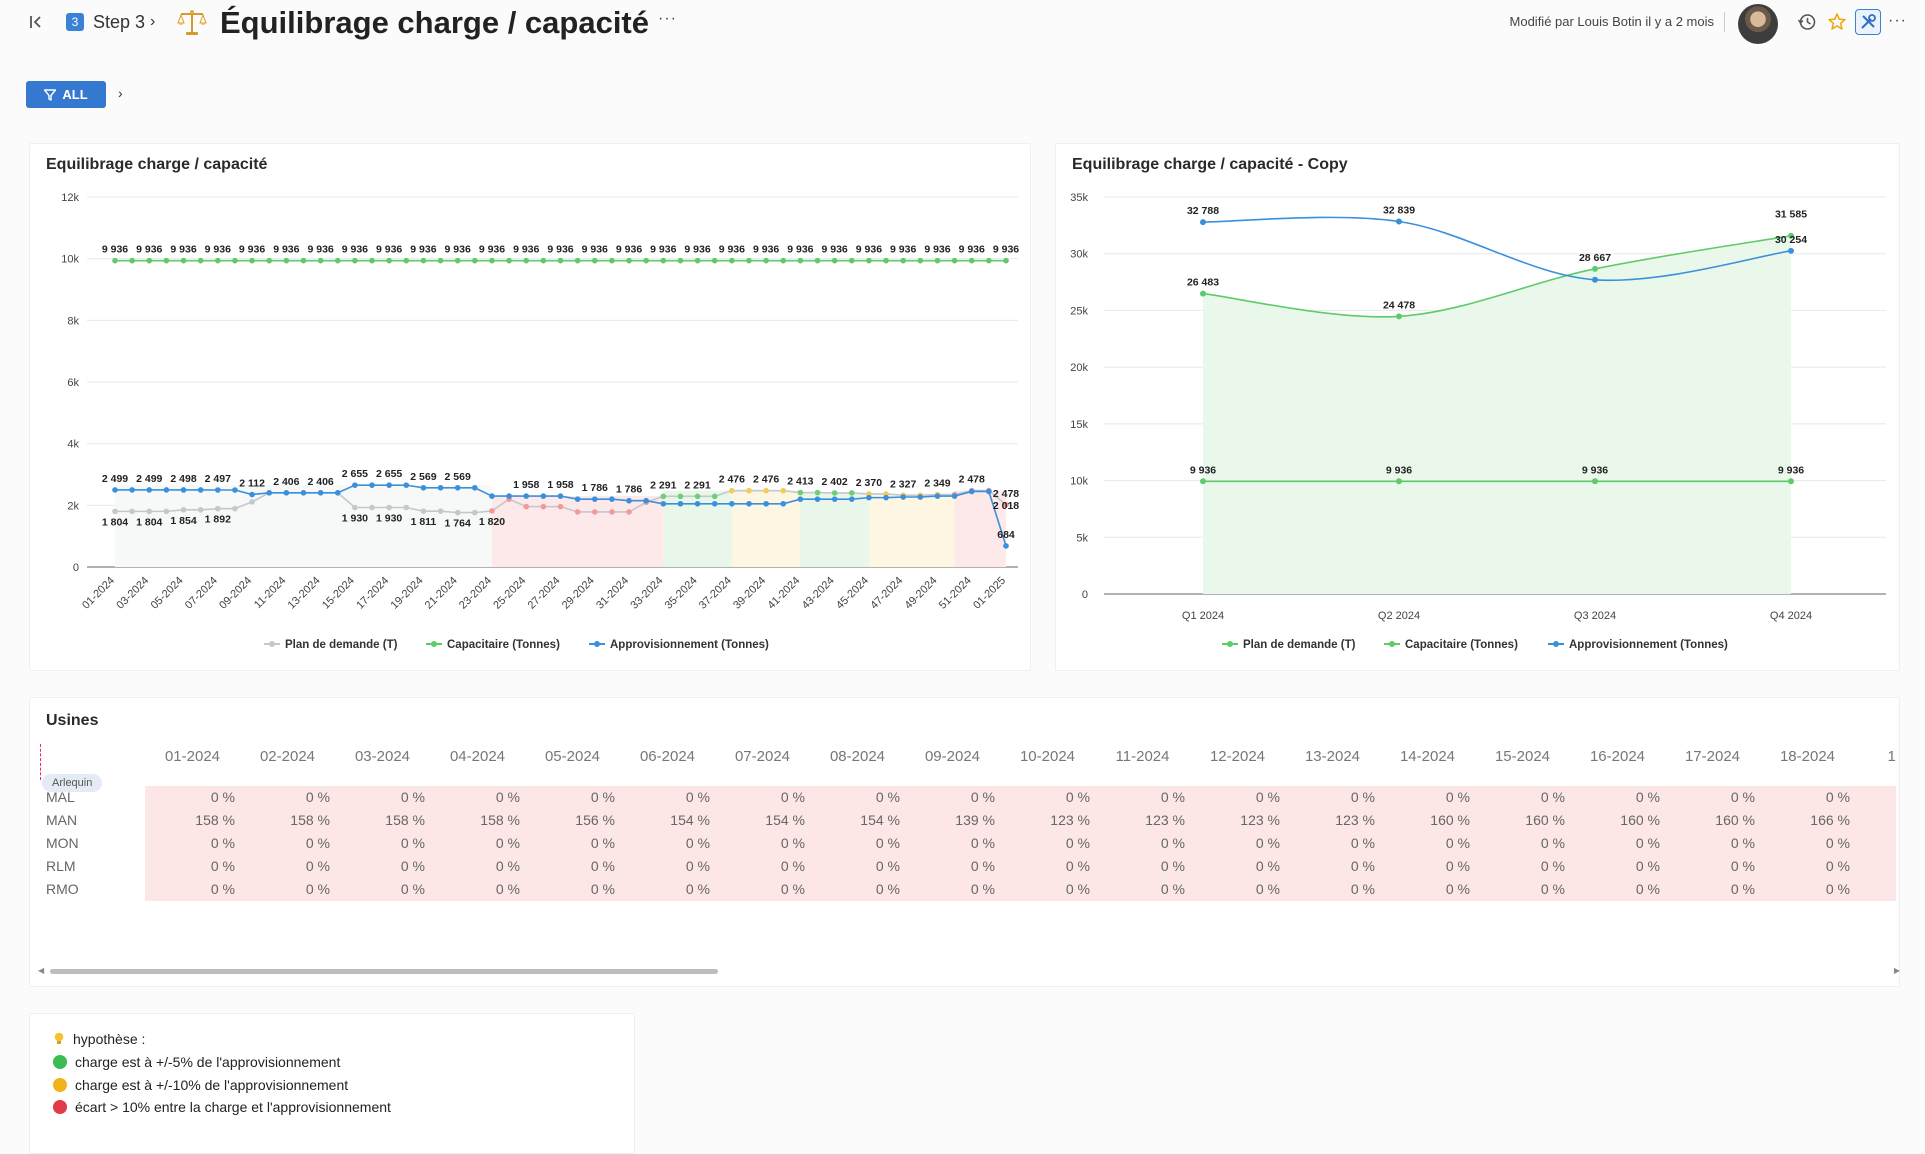  I want to click on table-cell: 166 %, so click(1807, 820).